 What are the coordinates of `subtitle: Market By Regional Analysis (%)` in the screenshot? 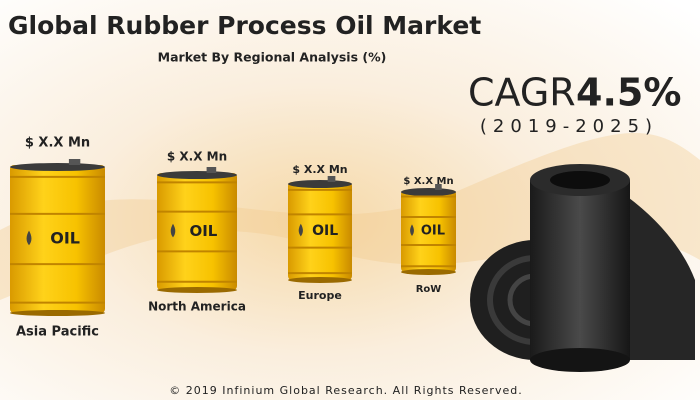 It's located at (272, 57).